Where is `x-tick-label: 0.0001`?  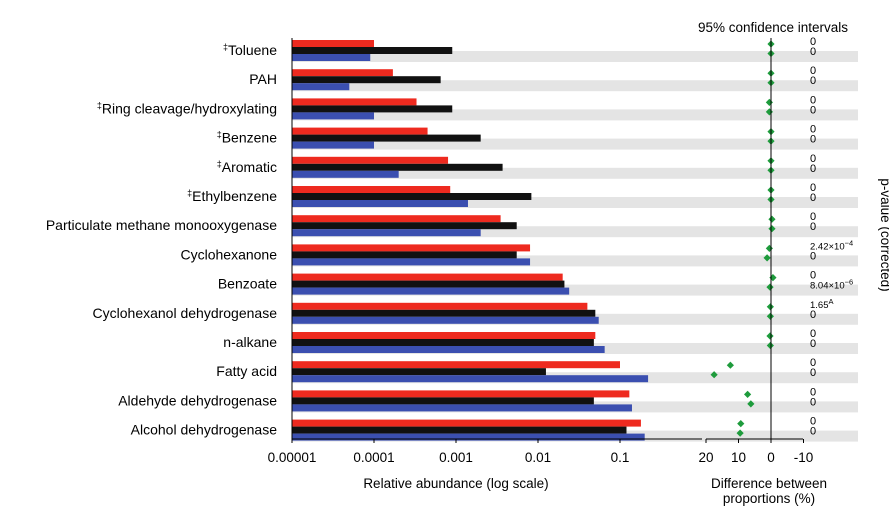
x-tick-label: 0.0001 is located at coordinates (373, 457).